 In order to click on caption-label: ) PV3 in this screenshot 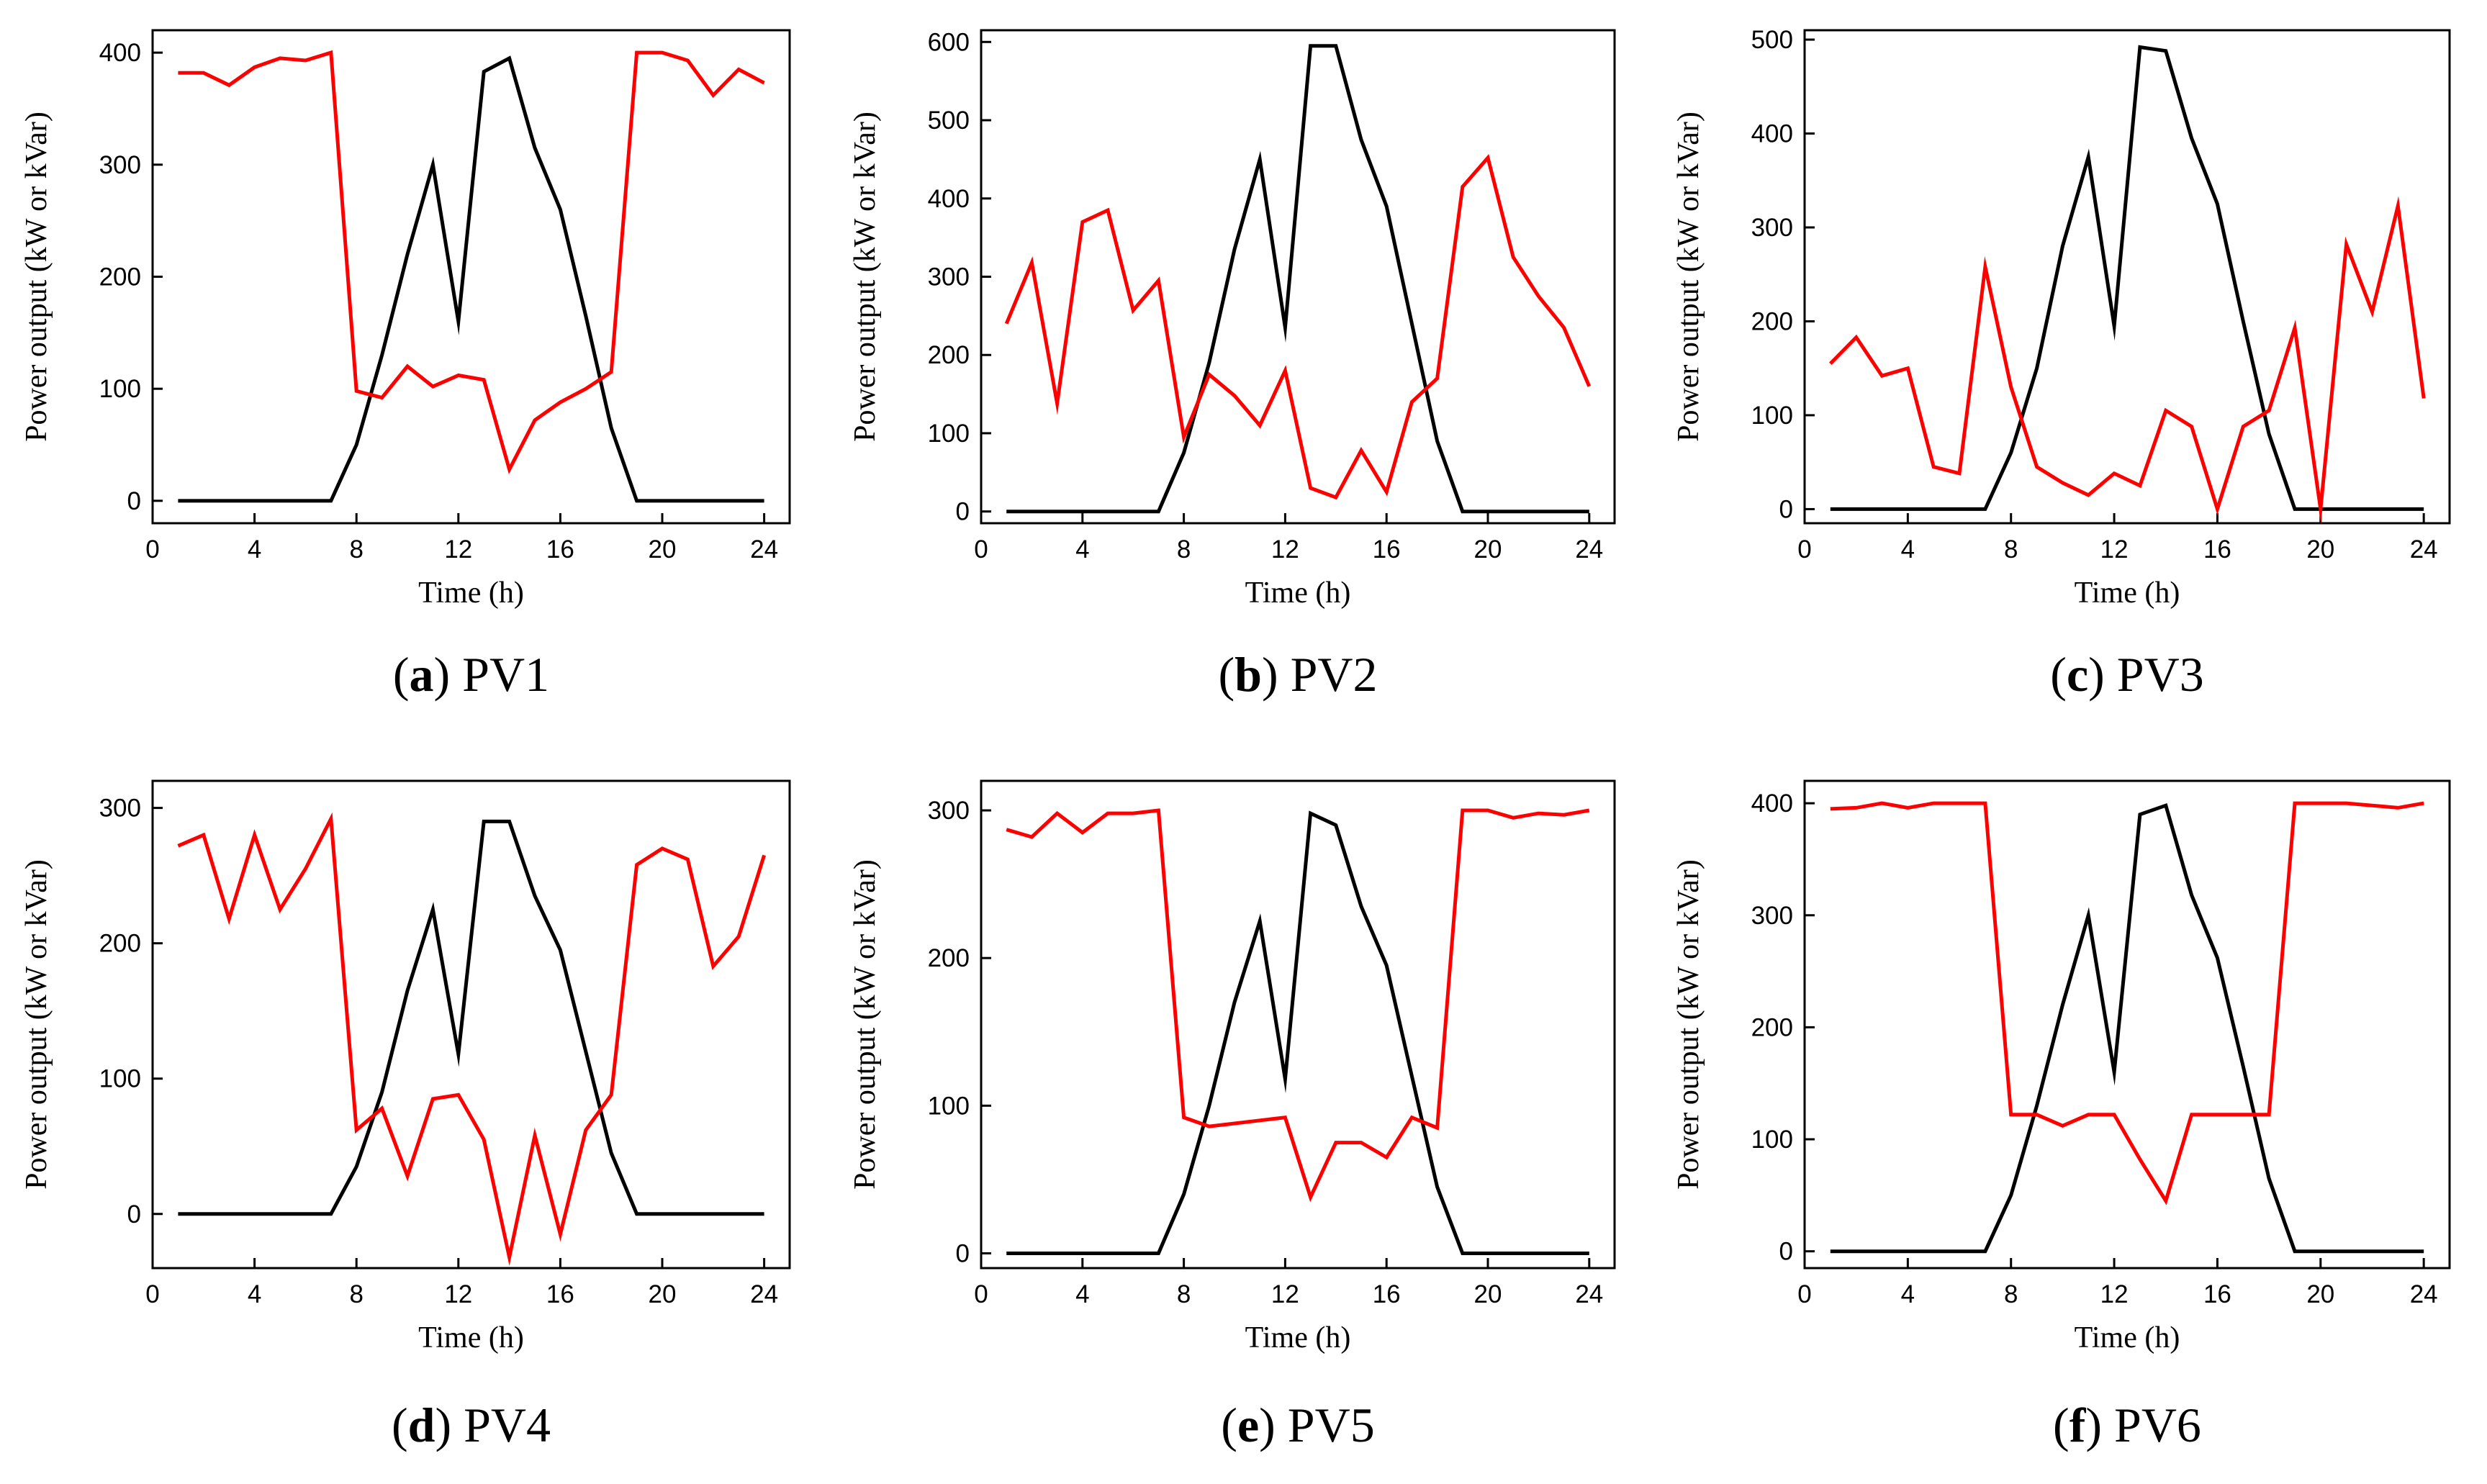, I will do `click(2146, 674)`.